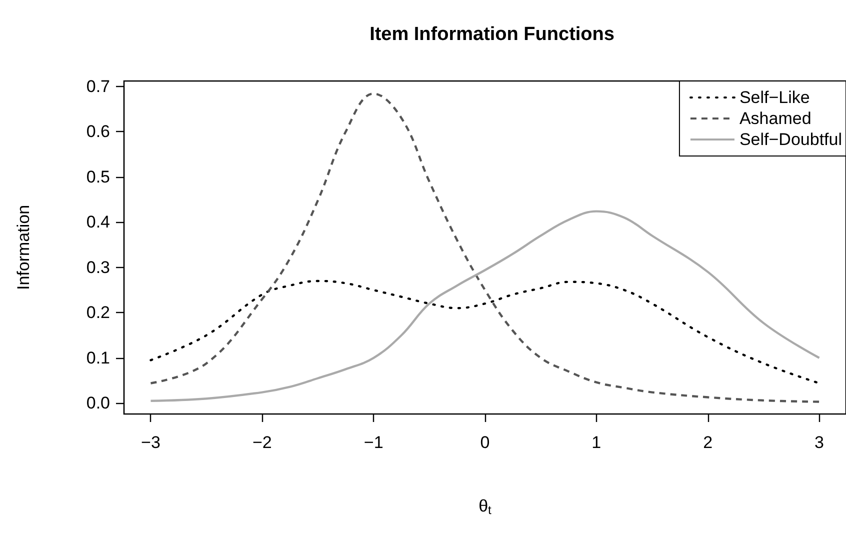  Describe the element at coordinates (150, 442) in the screenshot. I see `x-tick-label: −3` at that location.